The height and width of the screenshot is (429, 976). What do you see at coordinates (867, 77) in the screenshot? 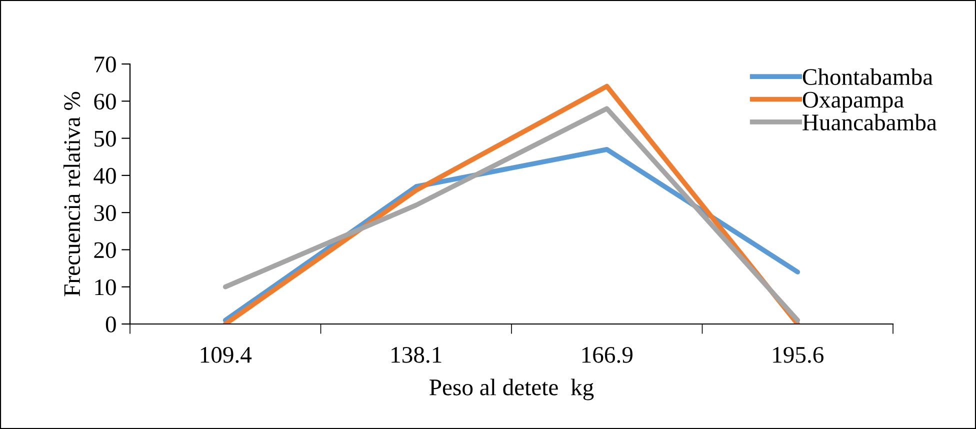
I see `legend-label: Chontabamba` at bounding box center [867, 77].